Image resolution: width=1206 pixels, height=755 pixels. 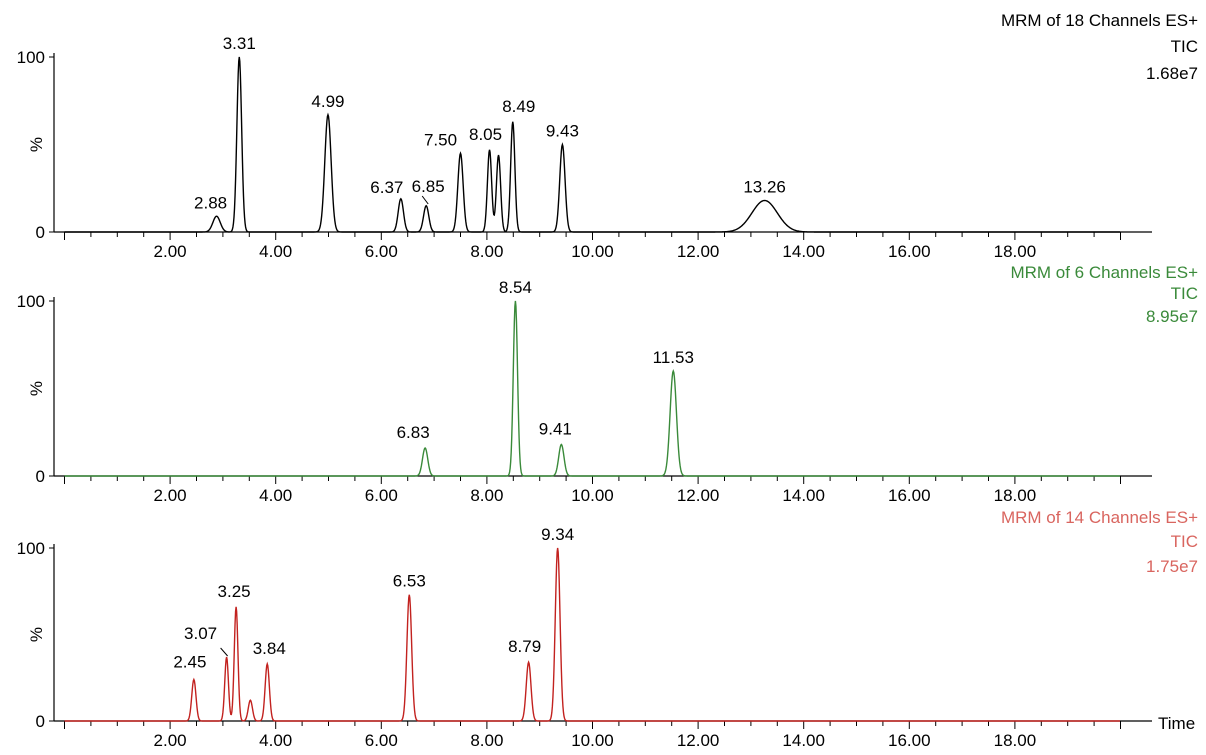 What do you see at coordinates (1172, 73) in the screenshot?
I see `panel-header-line: 1.68e7` at bounding box center [1172, 73].